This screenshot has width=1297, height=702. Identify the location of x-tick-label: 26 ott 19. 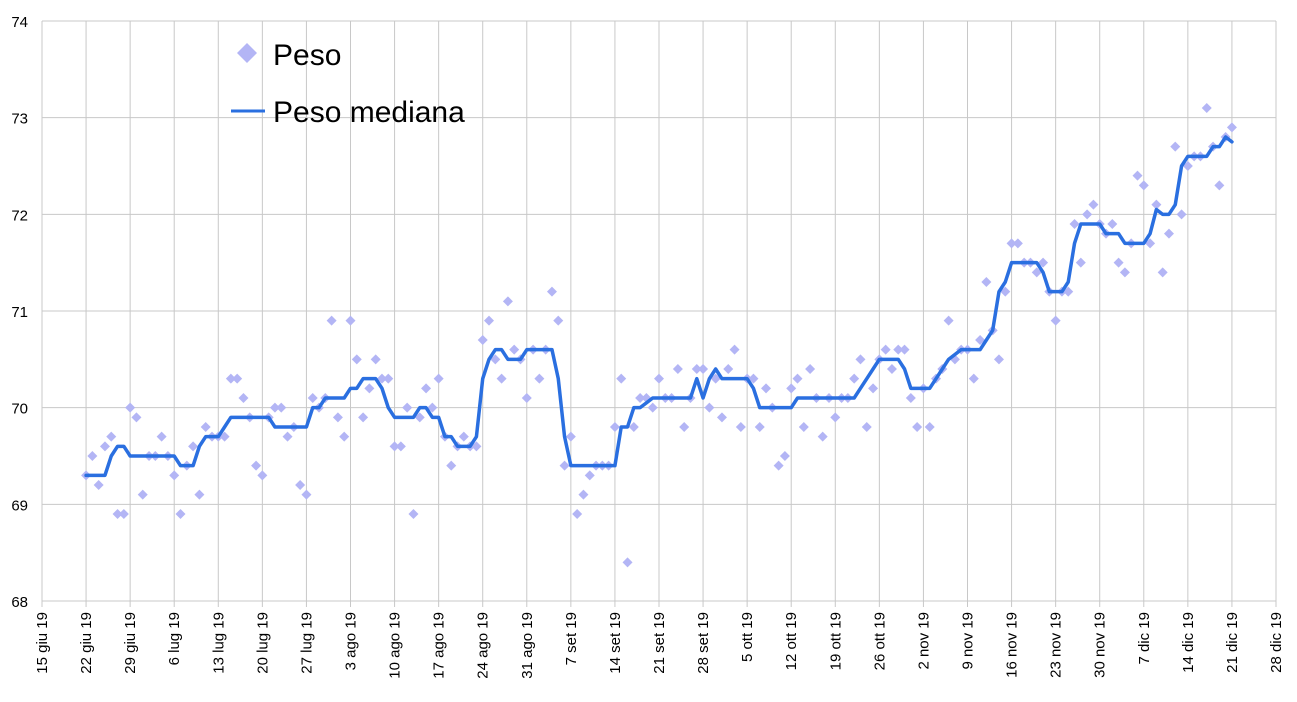
(879, 641).